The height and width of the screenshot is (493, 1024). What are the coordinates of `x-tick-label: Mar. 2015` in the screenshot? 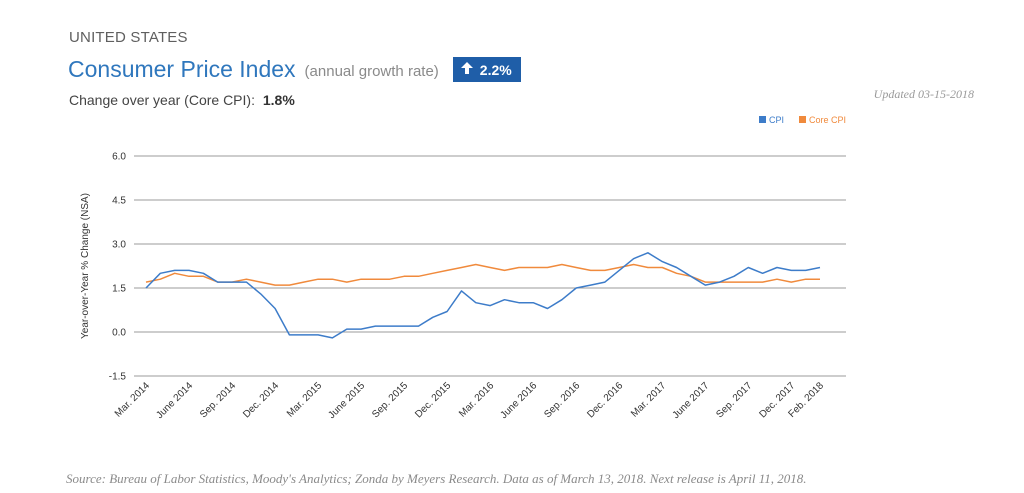 It's located at (305, 400).